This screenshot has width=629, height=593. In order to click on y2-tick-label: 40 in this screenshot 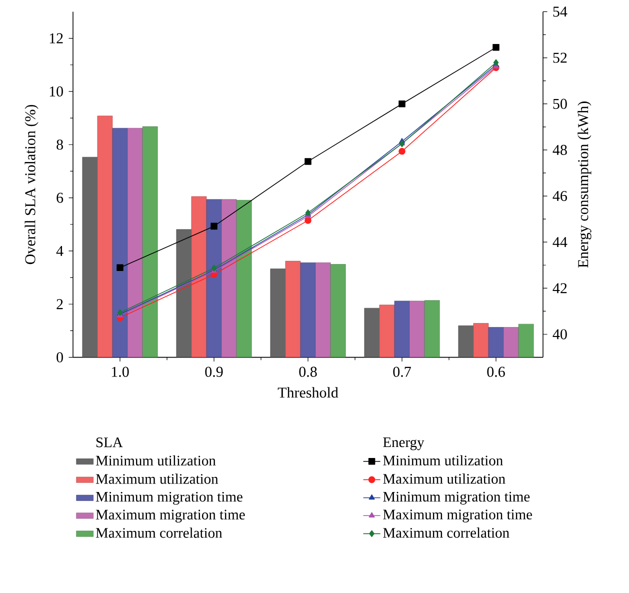, I will do `click(559, 334)`.